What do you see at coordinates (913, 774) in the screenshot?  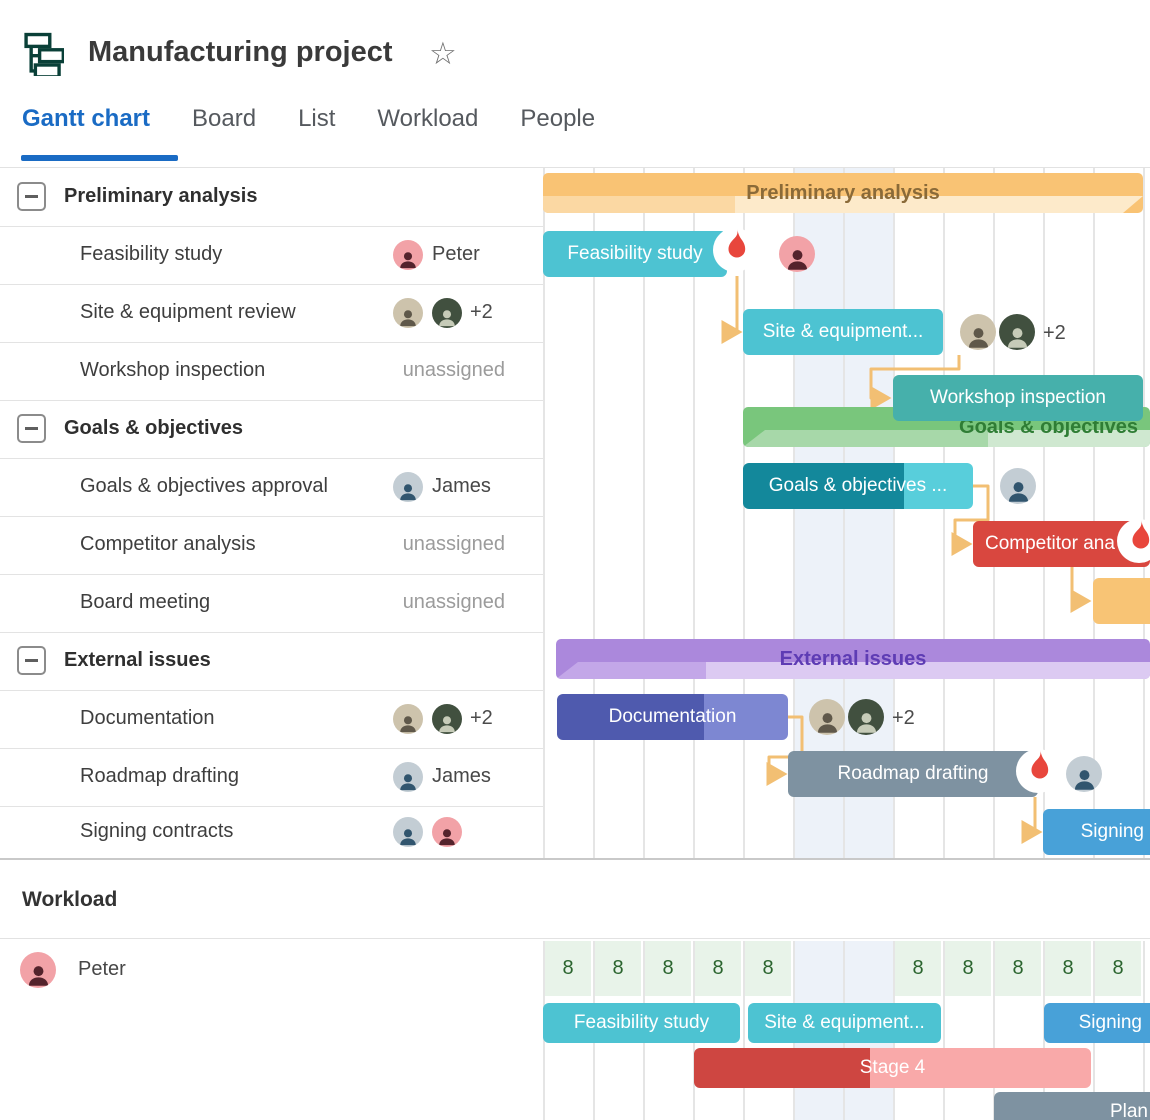 I see `bar-roadmap-drafting: Roadmap drafting` at bounding box center [913, 774].